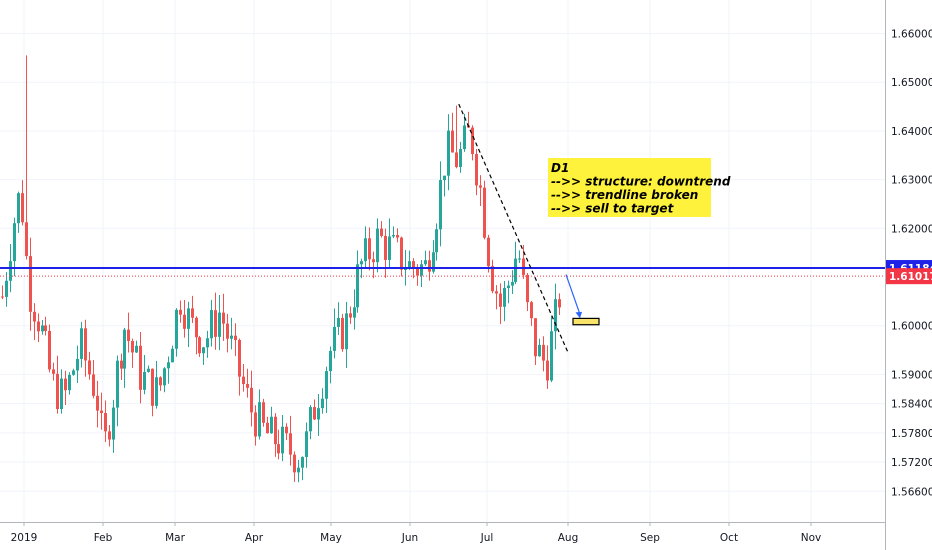  Describe the element at coordinates (624, 195) in the screenshot. I see `annotation-line: -->> trendline broken` at that location.